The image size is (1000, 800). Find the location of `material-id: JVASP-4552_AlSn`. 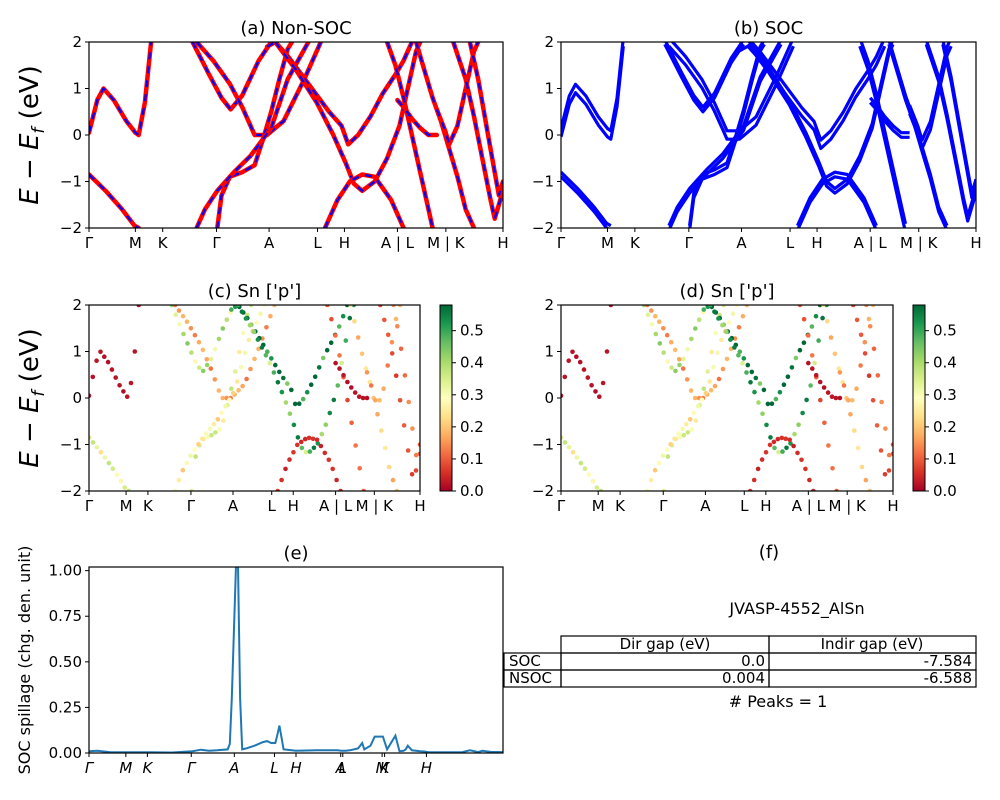

material-id: JVASP-4552_AlSn is located at coordinates (796, 609).